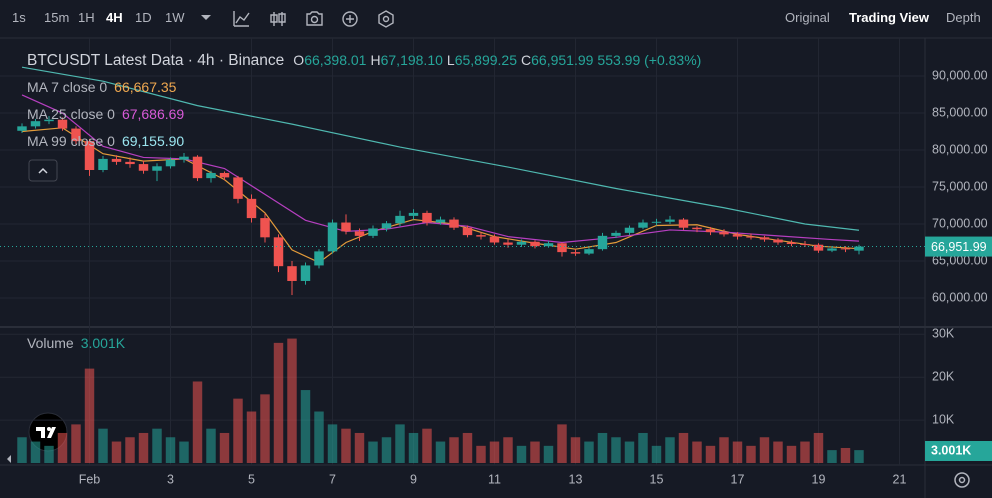 The height and width of the screenshot is (498, 992). I want to click on view-button: Trading View, so click(889, 17).